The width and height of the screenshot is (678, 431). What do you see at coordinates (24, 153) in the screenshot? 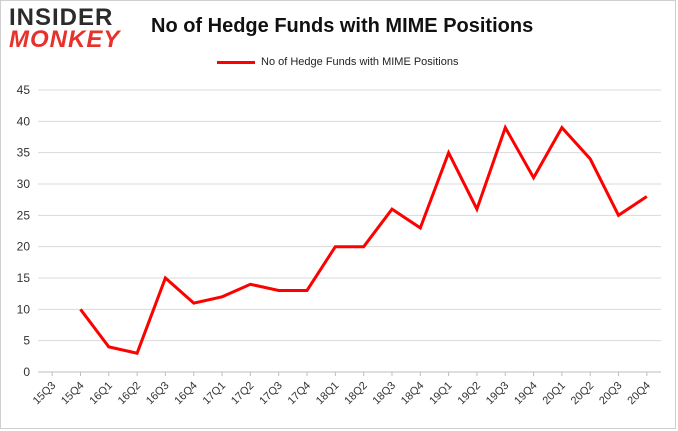
I see `y-tick-label: 35` at bounding box center [24, 153].